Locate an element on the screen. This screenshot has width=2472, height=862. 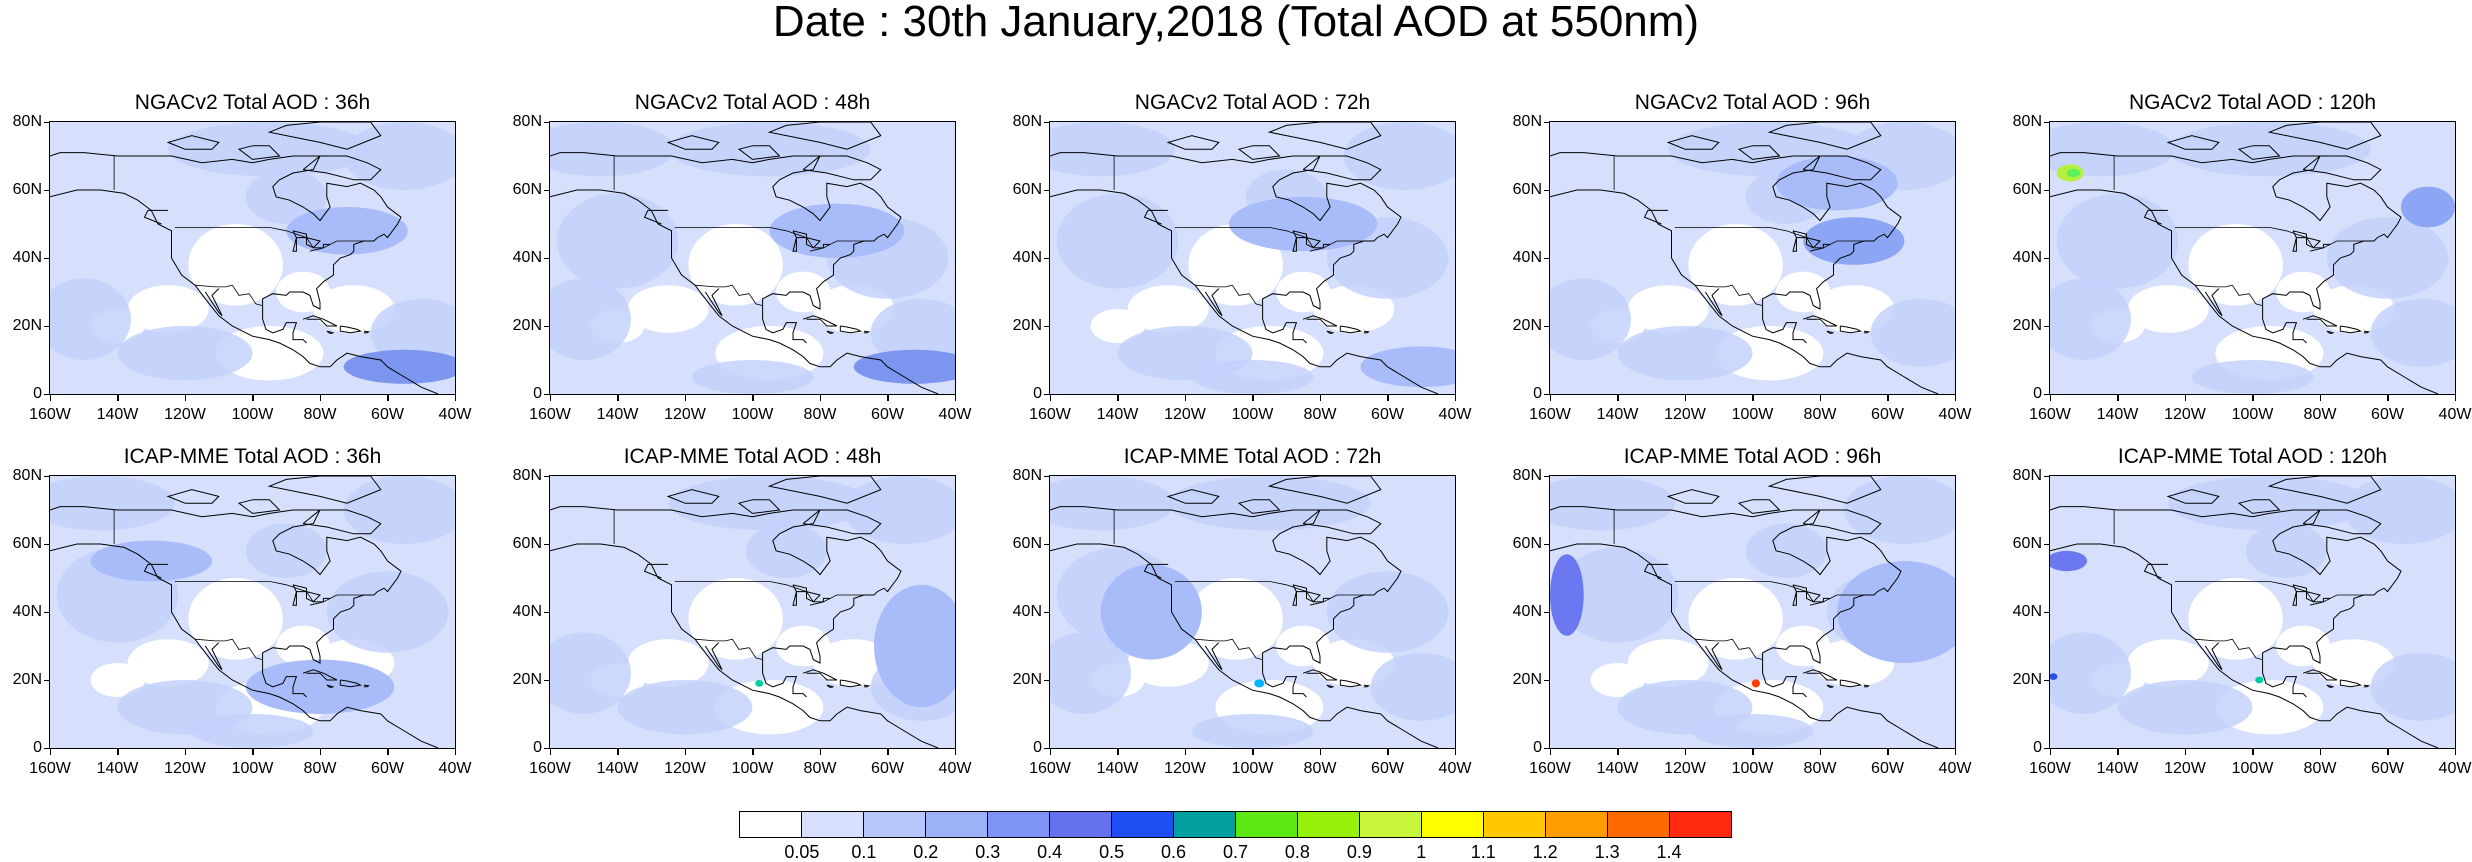
aod-map is located at coordinates (1752, 258).